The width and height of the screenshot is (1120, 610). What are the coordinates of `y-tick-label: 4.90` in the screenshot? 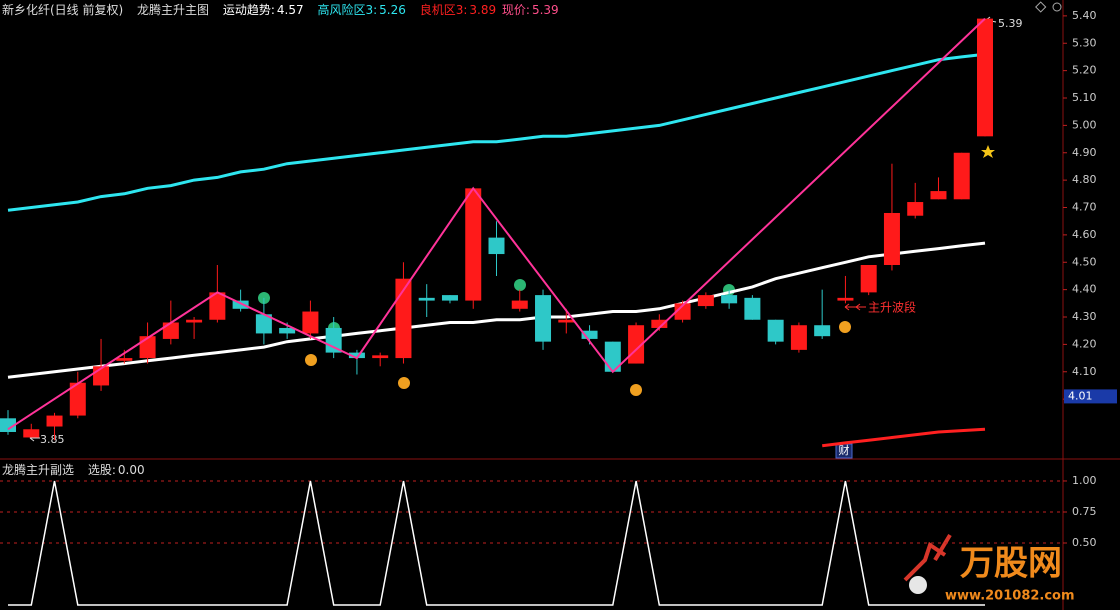 It's located at (1084, 152).